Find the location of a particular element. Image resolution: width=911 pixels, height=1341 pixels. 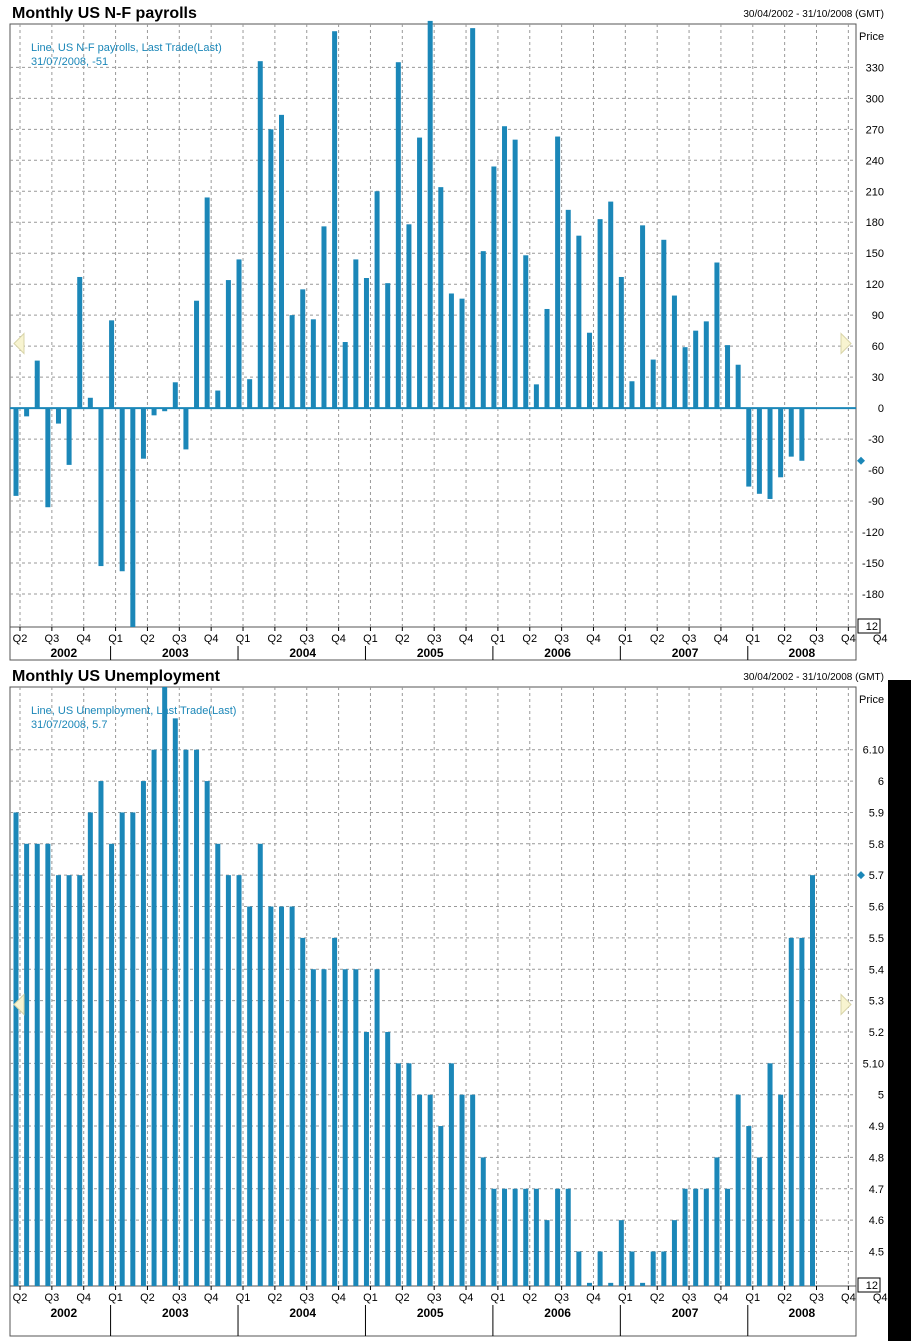

y-tick-label: 180 is located at coordinates (875, 223).